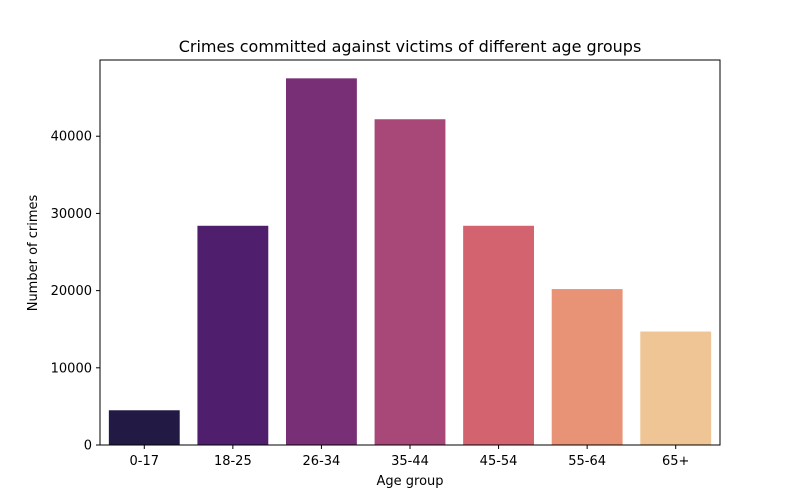  What do you see at coordinates (71, 291) in the screenshot?
I see `y-tick-label: 20000` at bounding box center [71, 291].